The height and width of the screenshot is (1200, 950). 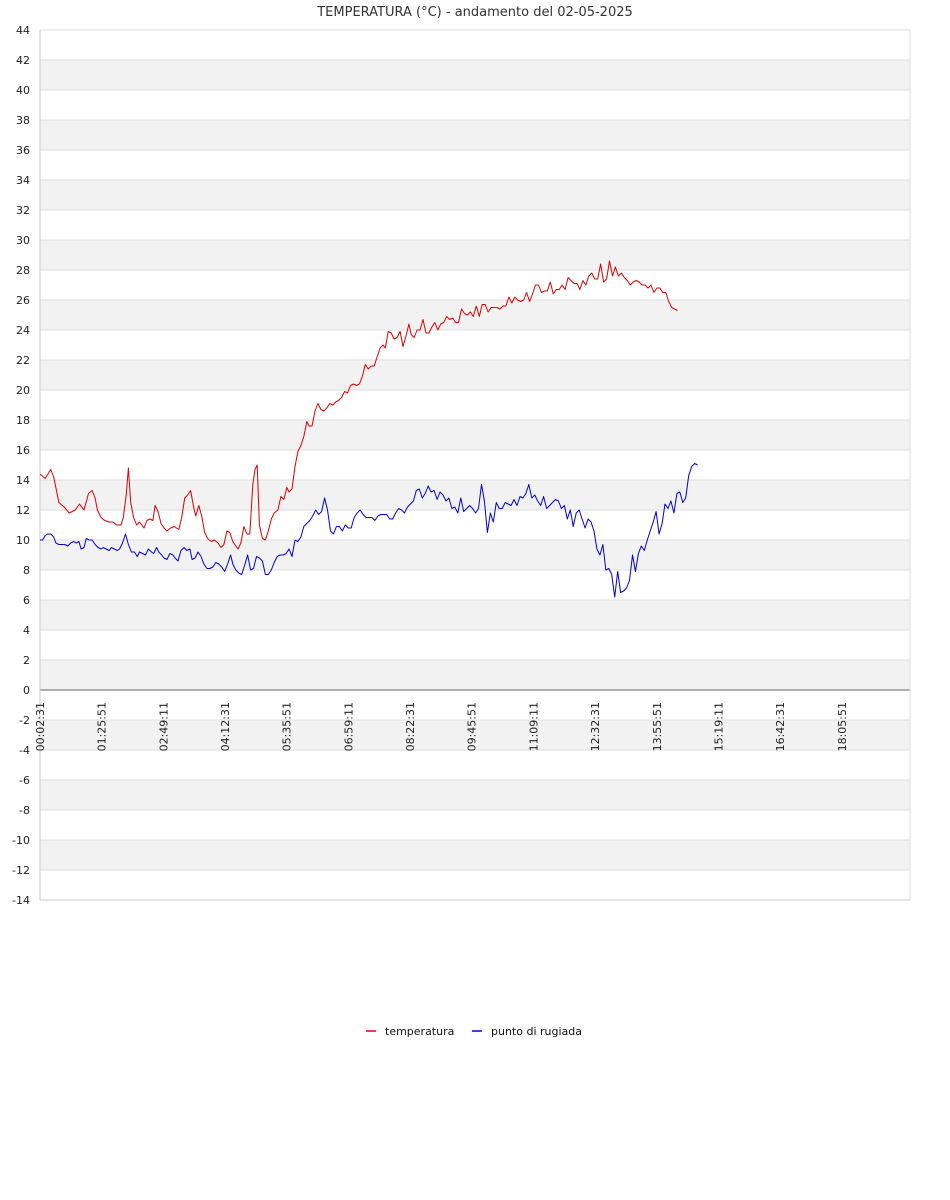 I want to click on y-tick-label: 24, so click(x=23, y=330).